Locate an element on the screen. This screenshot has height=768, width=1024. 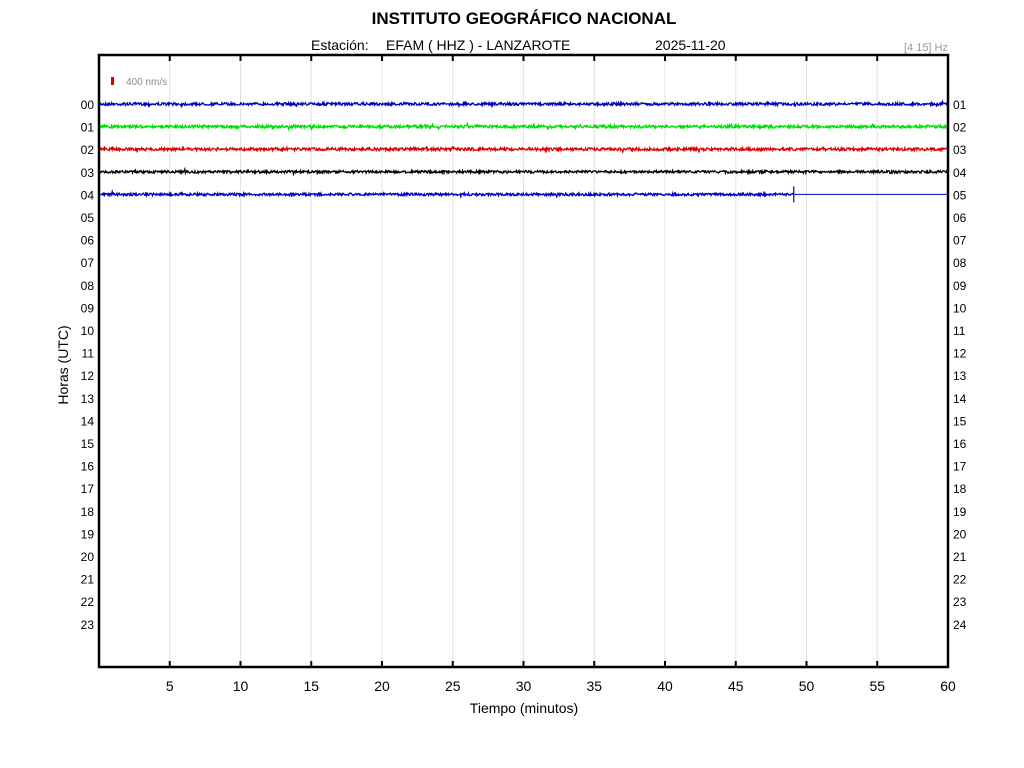
hour-label-right: 16 is located at coordinates (960, 444).